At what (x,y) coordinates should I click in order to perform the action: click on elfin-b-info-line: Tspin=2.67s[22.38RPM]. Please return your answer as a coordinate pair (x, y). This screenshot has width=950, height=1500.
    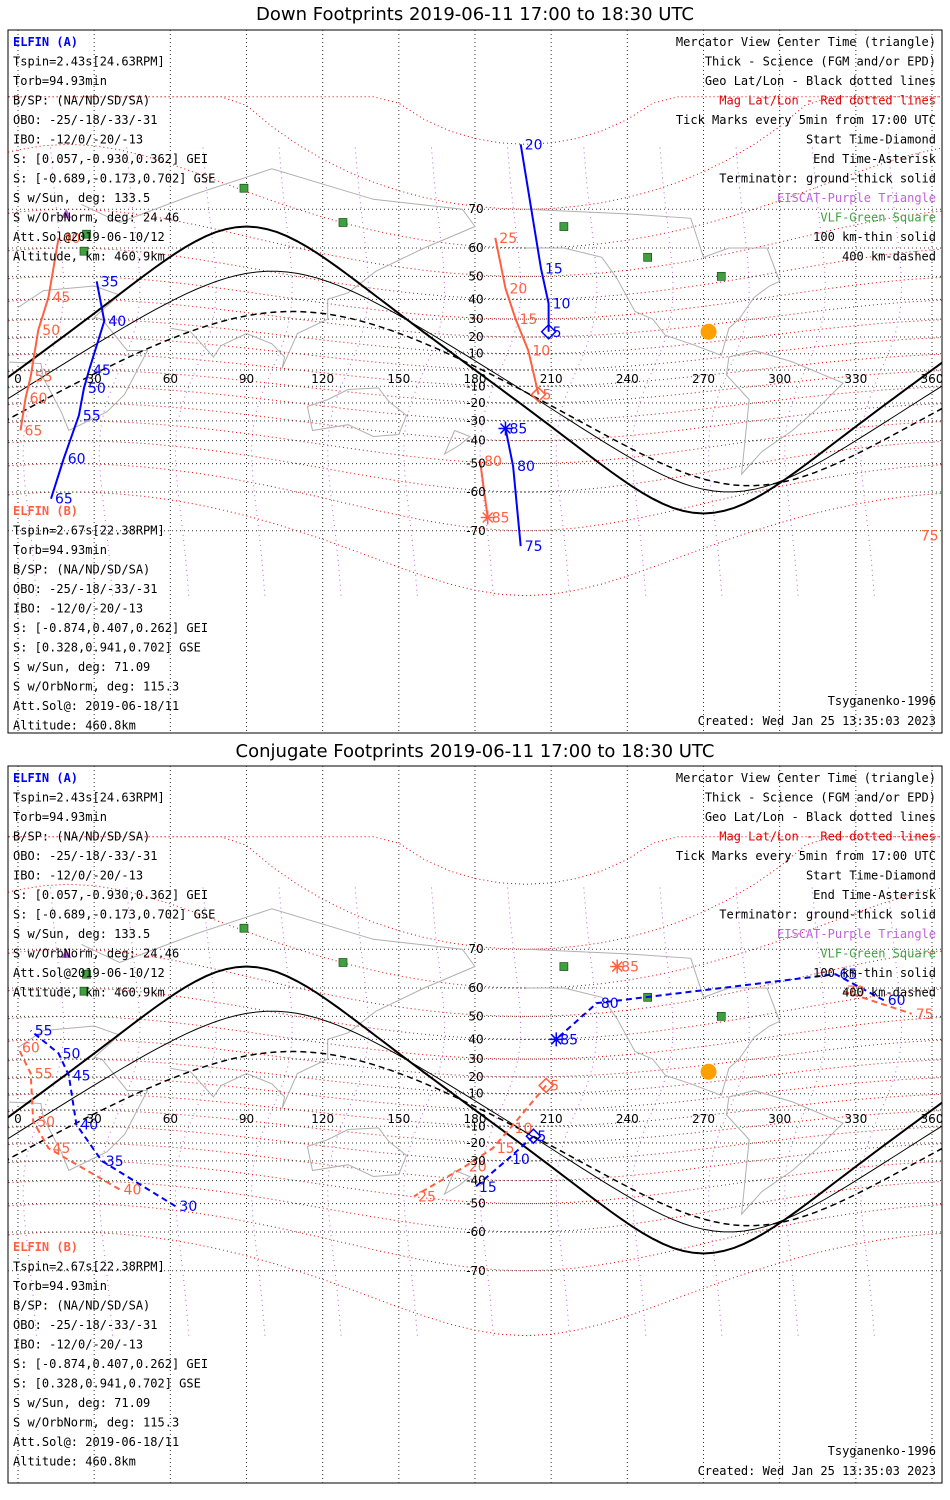
    Looking at the image, I should click on (89, 1267).